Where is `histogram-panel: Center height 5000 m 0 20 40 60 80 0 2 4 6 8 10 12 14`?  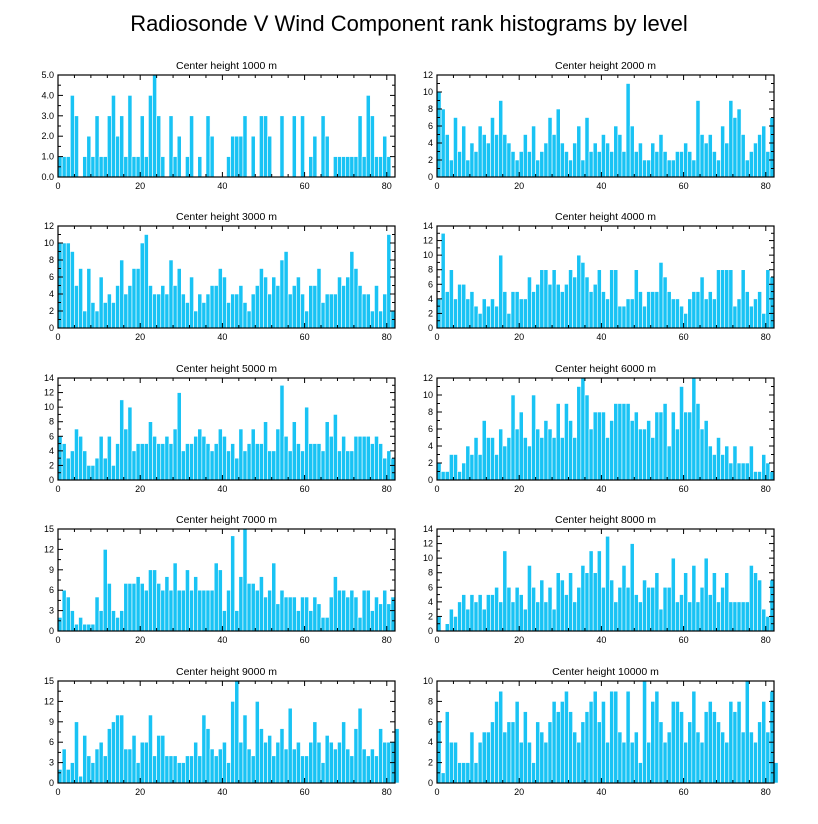
histogram-panel: Center height 5000 m 0 20 40 60 80 0 2 4 6 8 10 12 14 is located at coordinates (220, 428).